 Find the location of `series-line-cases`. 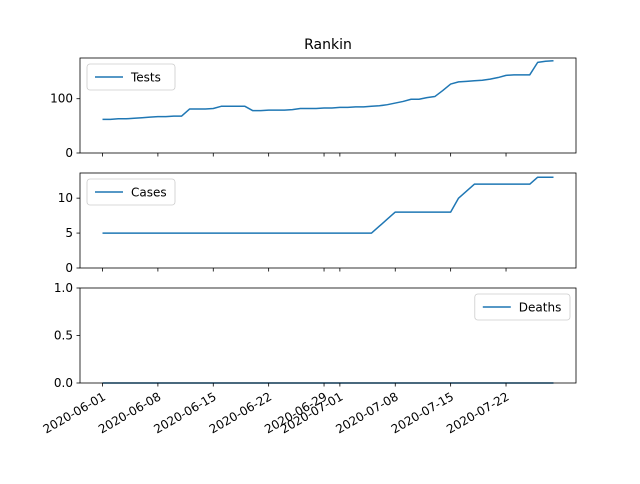

series-line-cases is located at coordinates (328, 205).